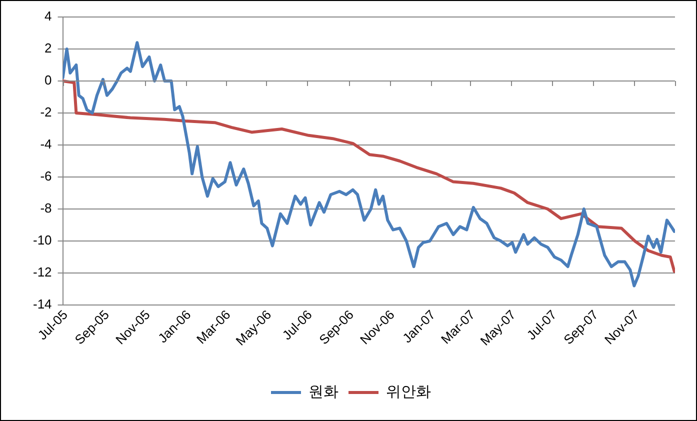 Image resolution: width=697 pixels, height=421 pixels. What do you see at coordinates (323, 392) in the screenshot?
I see `legend-label: 원화` at bounding box center [323, 392].